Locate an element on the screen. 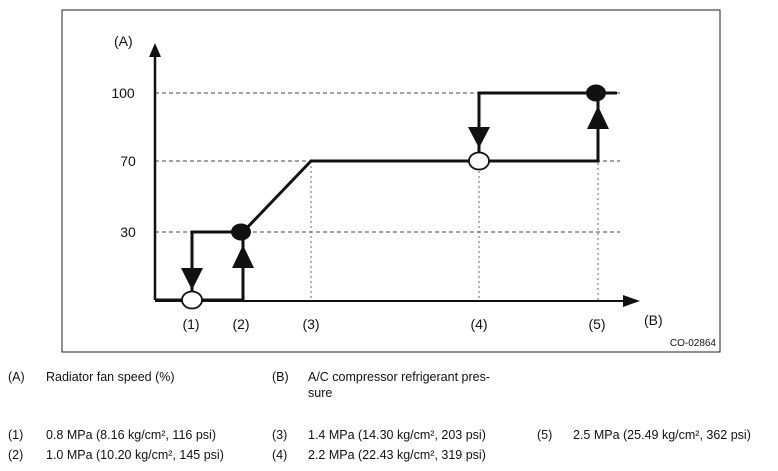 The image size is (778, 471). legend-text: 2.2 MPa (22.43 kg/cm², 319 psi) is located at coordinates (397, 455).